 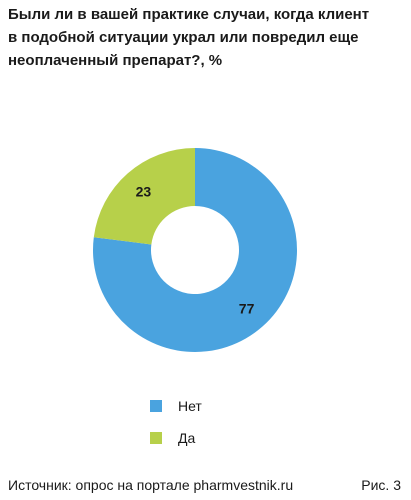 What do you see at coordinates (190, 406) in the screenshot?
I see `legend-label-net: Нет` at bounding box center [190, 406].